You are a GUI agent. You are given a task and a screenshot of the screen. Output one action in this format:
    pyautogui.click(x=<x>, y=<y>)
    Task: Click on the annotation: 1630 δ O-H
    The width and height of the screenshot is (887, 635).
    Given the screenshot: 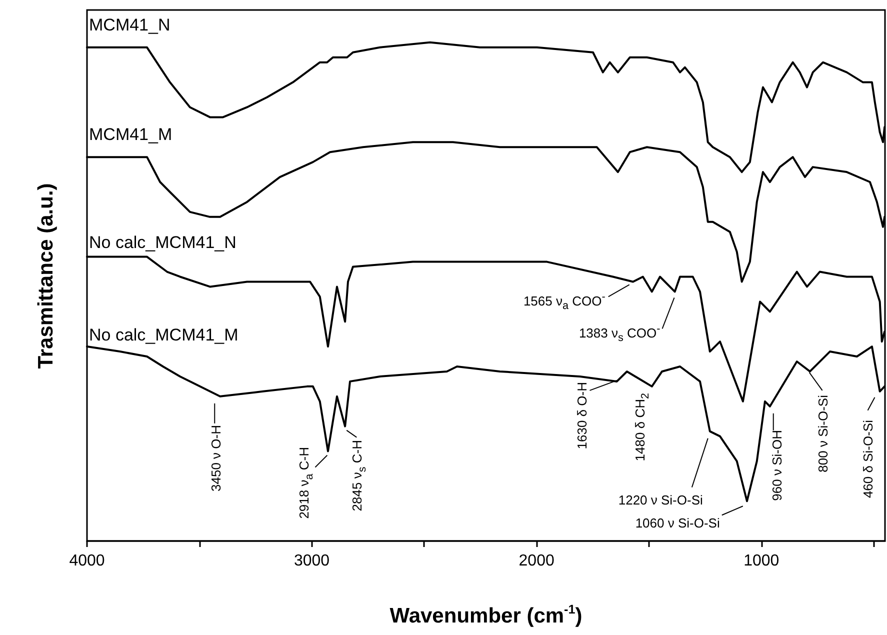 What is the action you would take?
    pyautogui.click(x=582, y=416)
    